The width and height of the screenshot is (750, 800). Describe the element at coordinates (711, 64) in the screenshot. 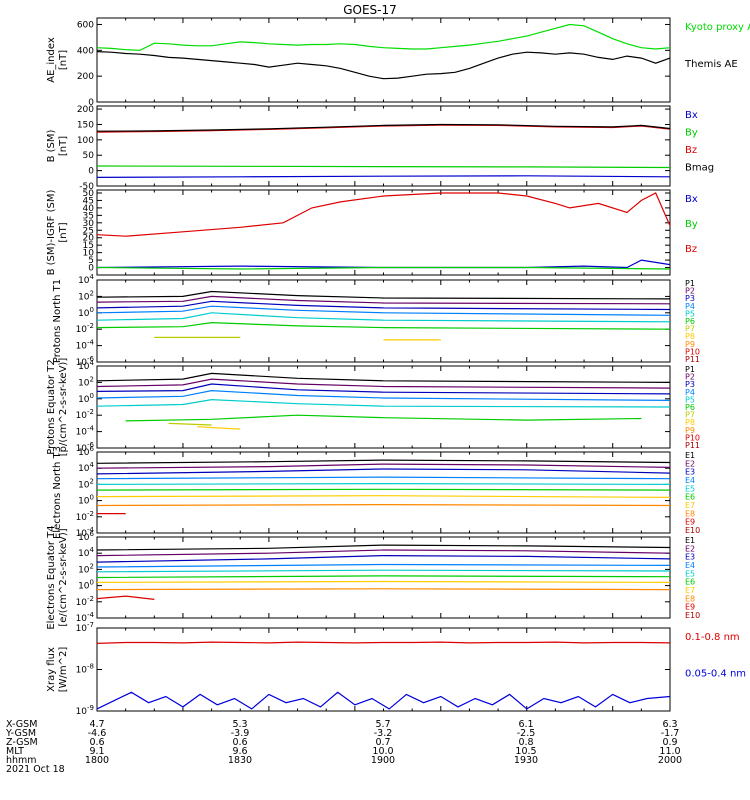

I see `legend-themis-ae: Themis AE` at that location.